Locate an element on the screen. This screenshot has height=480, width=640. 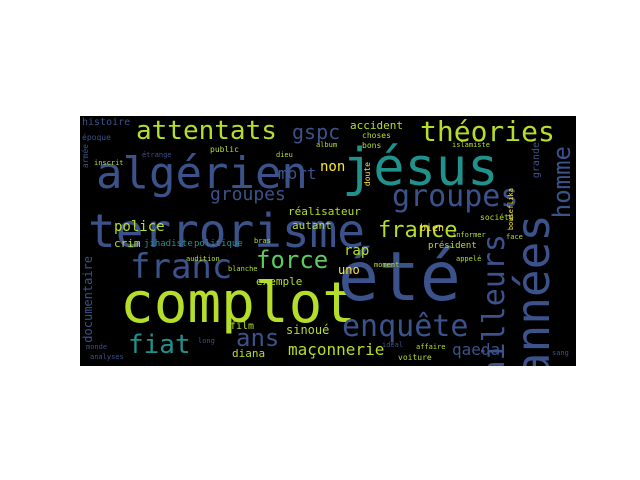
word-jihadiste: jihadiste is located at coordinates (168, 244).